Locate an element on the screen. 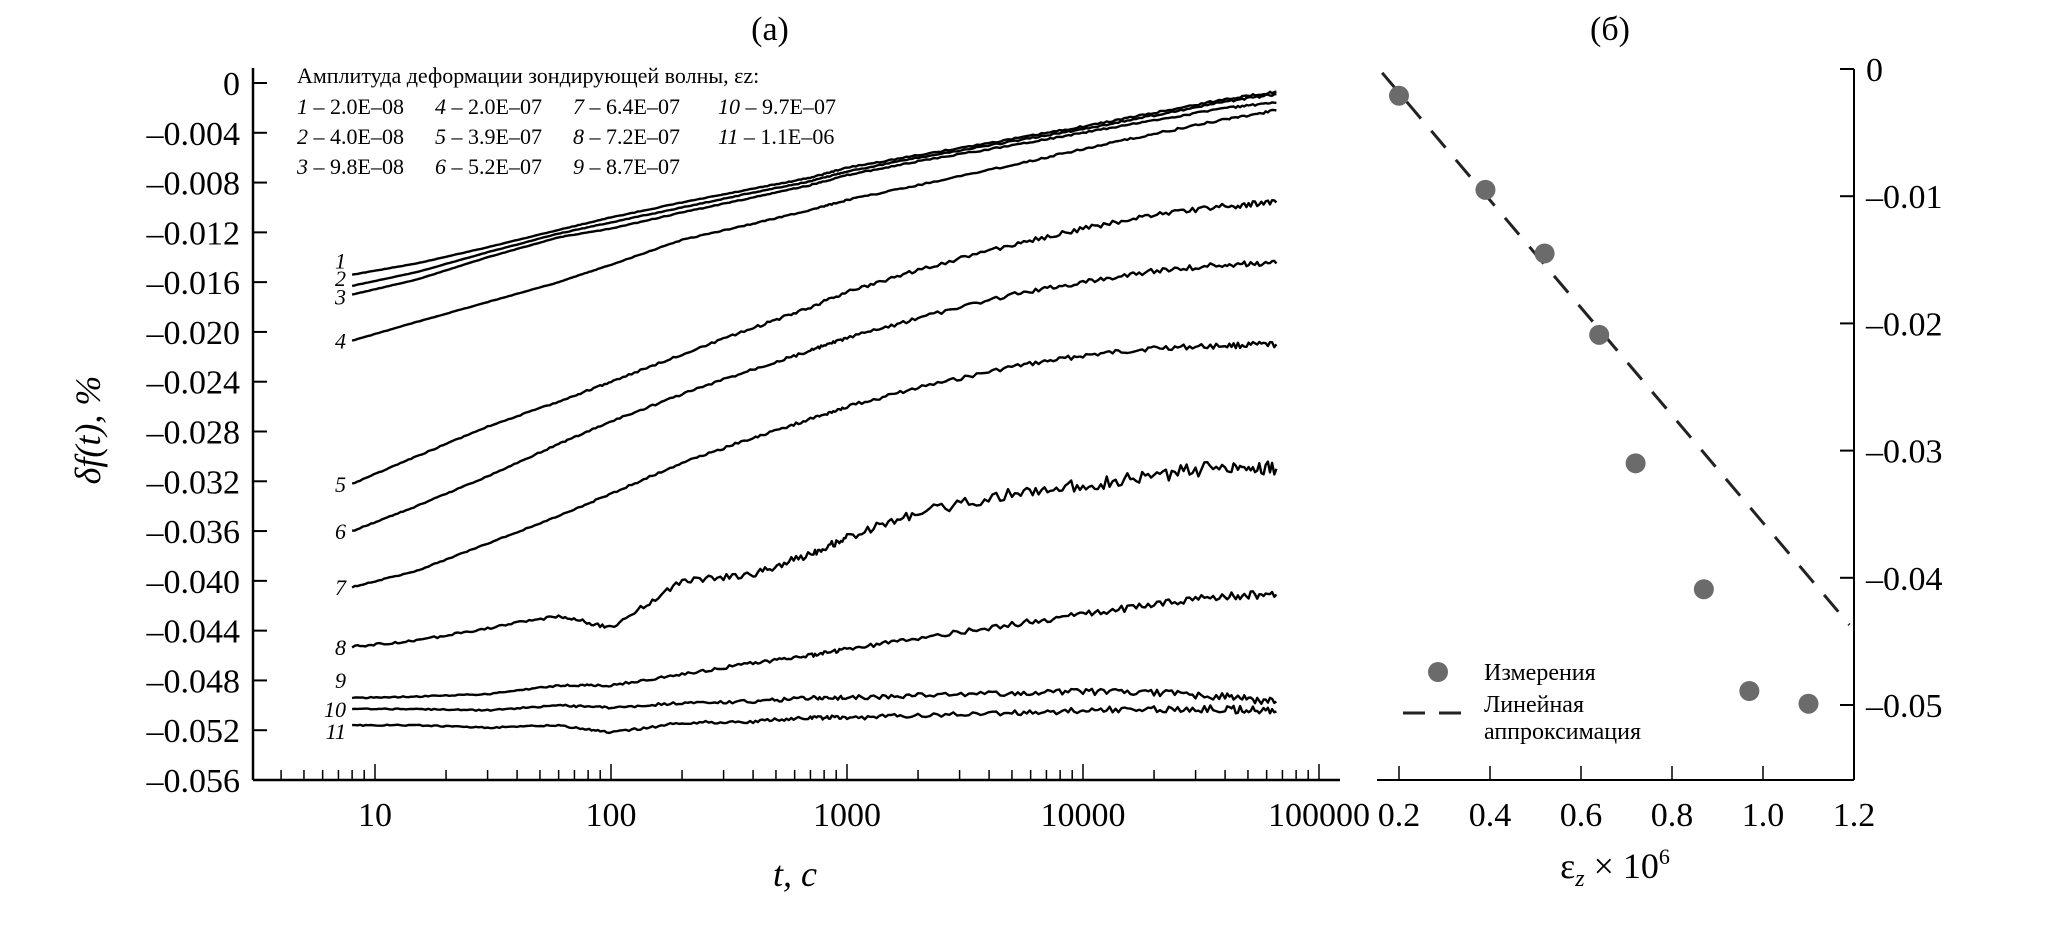  panel-b-x-label: εz × 106 is located at coordinates (1615, 868).